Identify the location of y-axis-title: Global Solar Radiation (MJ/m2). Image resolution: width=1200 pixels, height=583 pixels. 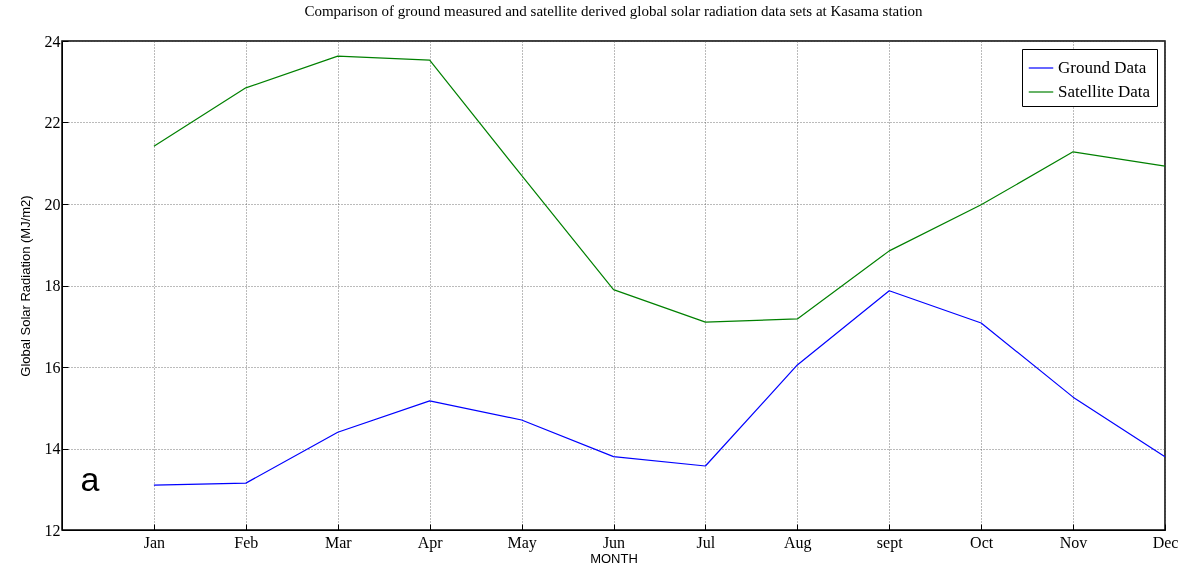
(25, 286).